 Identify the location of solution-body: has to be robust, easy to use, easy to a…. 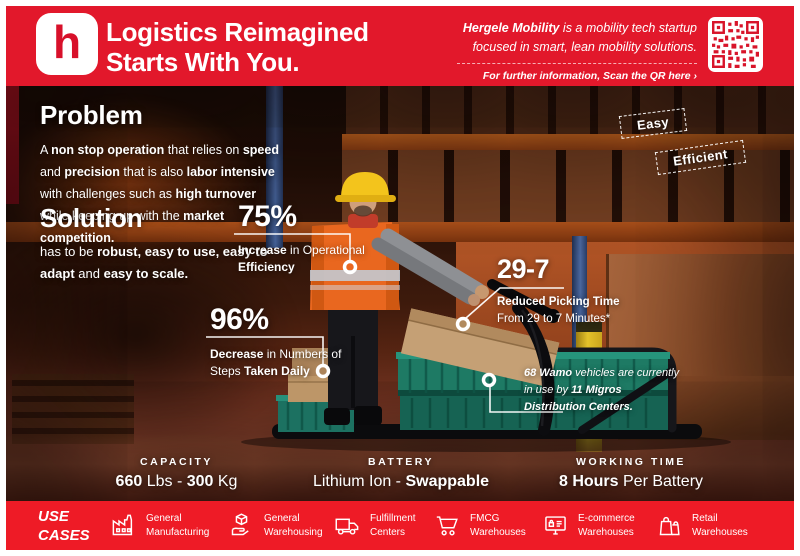
(154, 263).